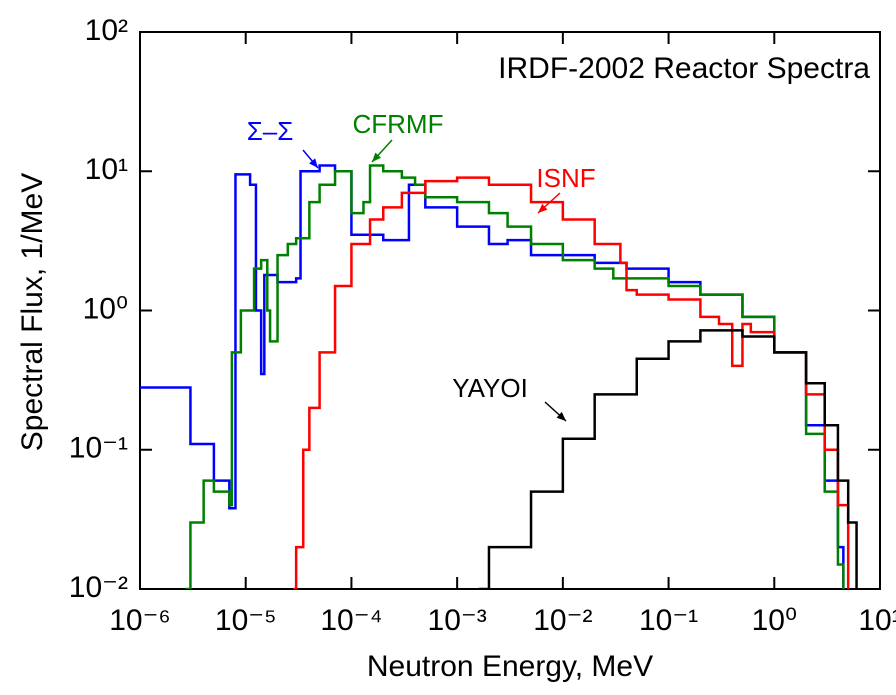 The width and height of the screenshot is (896, 695). What do you see at coordinates (684, 68) in the screenshot?
I see `chart-title: IRDF-2002 Reactor Spectra` at bounding box center [684, 68].